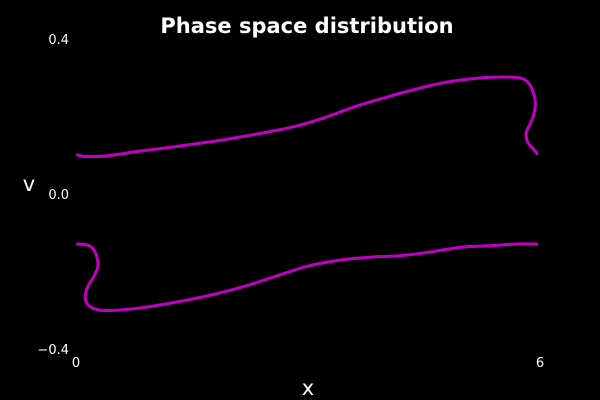 The image size is (600, 400). What do you see at coordinates (540, 363) in the screenshot?
I see `x-tick-label: 6` at bounding box center [540, 363].